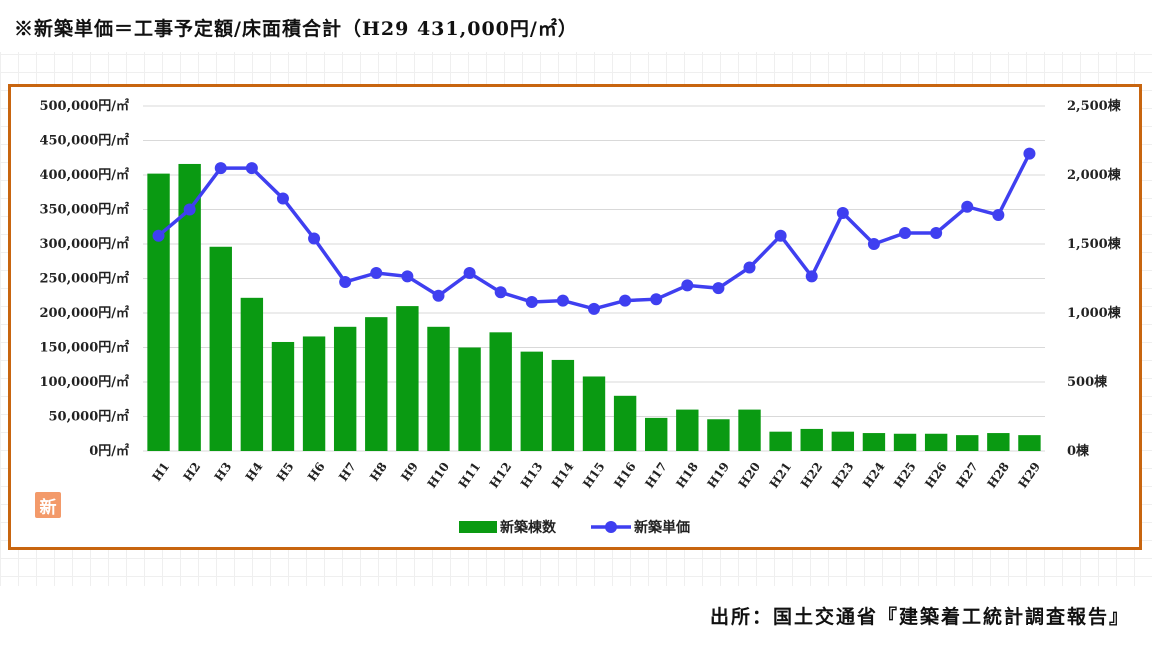  I want to click on header-area, so click(576, 26).